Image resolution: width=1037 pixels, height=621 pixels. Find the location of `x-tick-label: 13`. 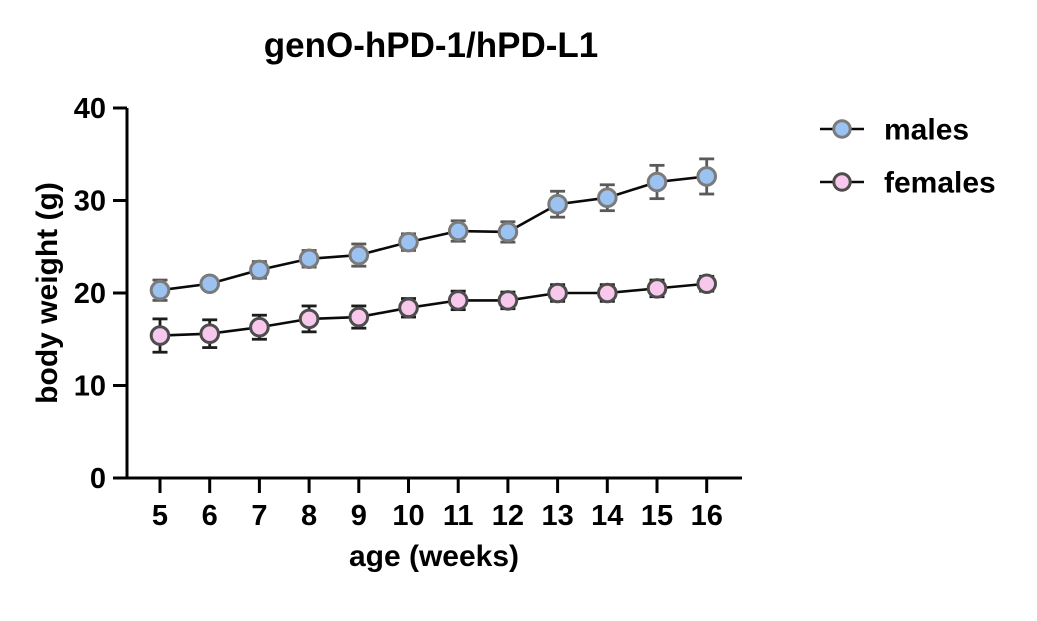

x-tick-label: 13 is located at coordinates (557, 516).